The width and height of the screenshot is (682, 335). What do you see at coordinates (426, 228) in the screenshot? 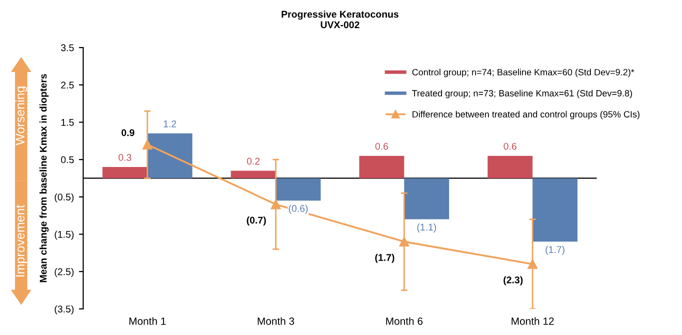
I see `data-label: (1.1)` at bounding box center [426, 228].